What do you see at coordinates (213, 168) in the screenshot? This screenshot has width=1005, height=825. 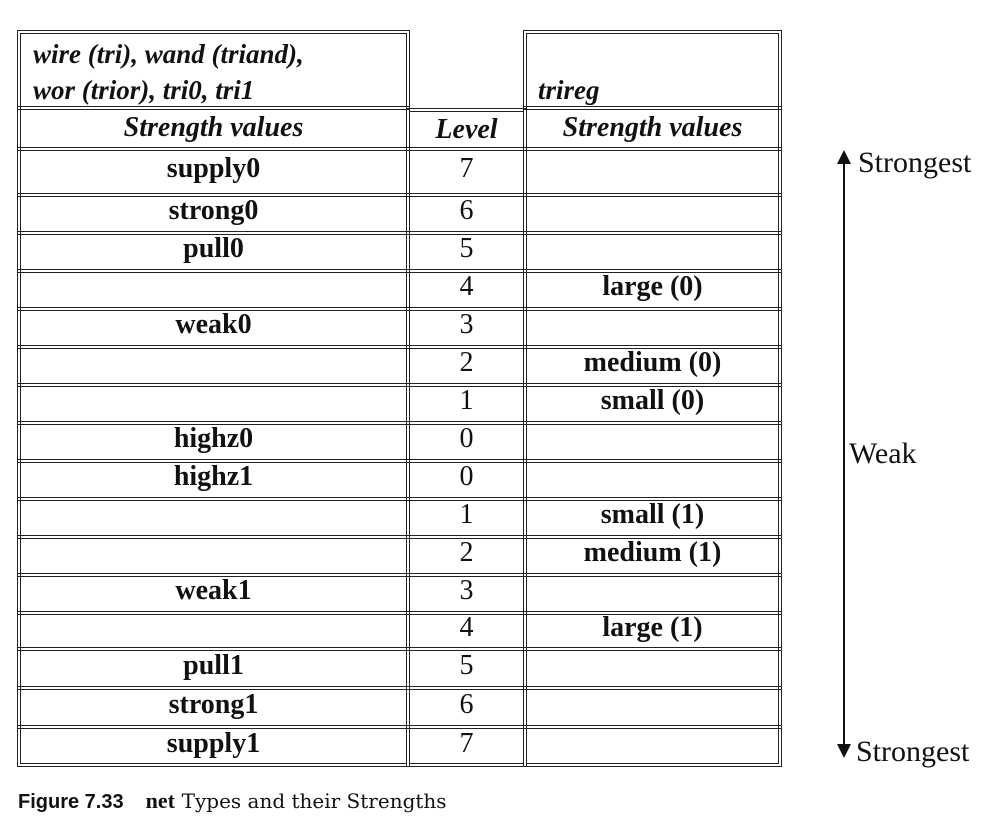 I see `wire-strength-cell: supply0` at bounding box center [213, 168].